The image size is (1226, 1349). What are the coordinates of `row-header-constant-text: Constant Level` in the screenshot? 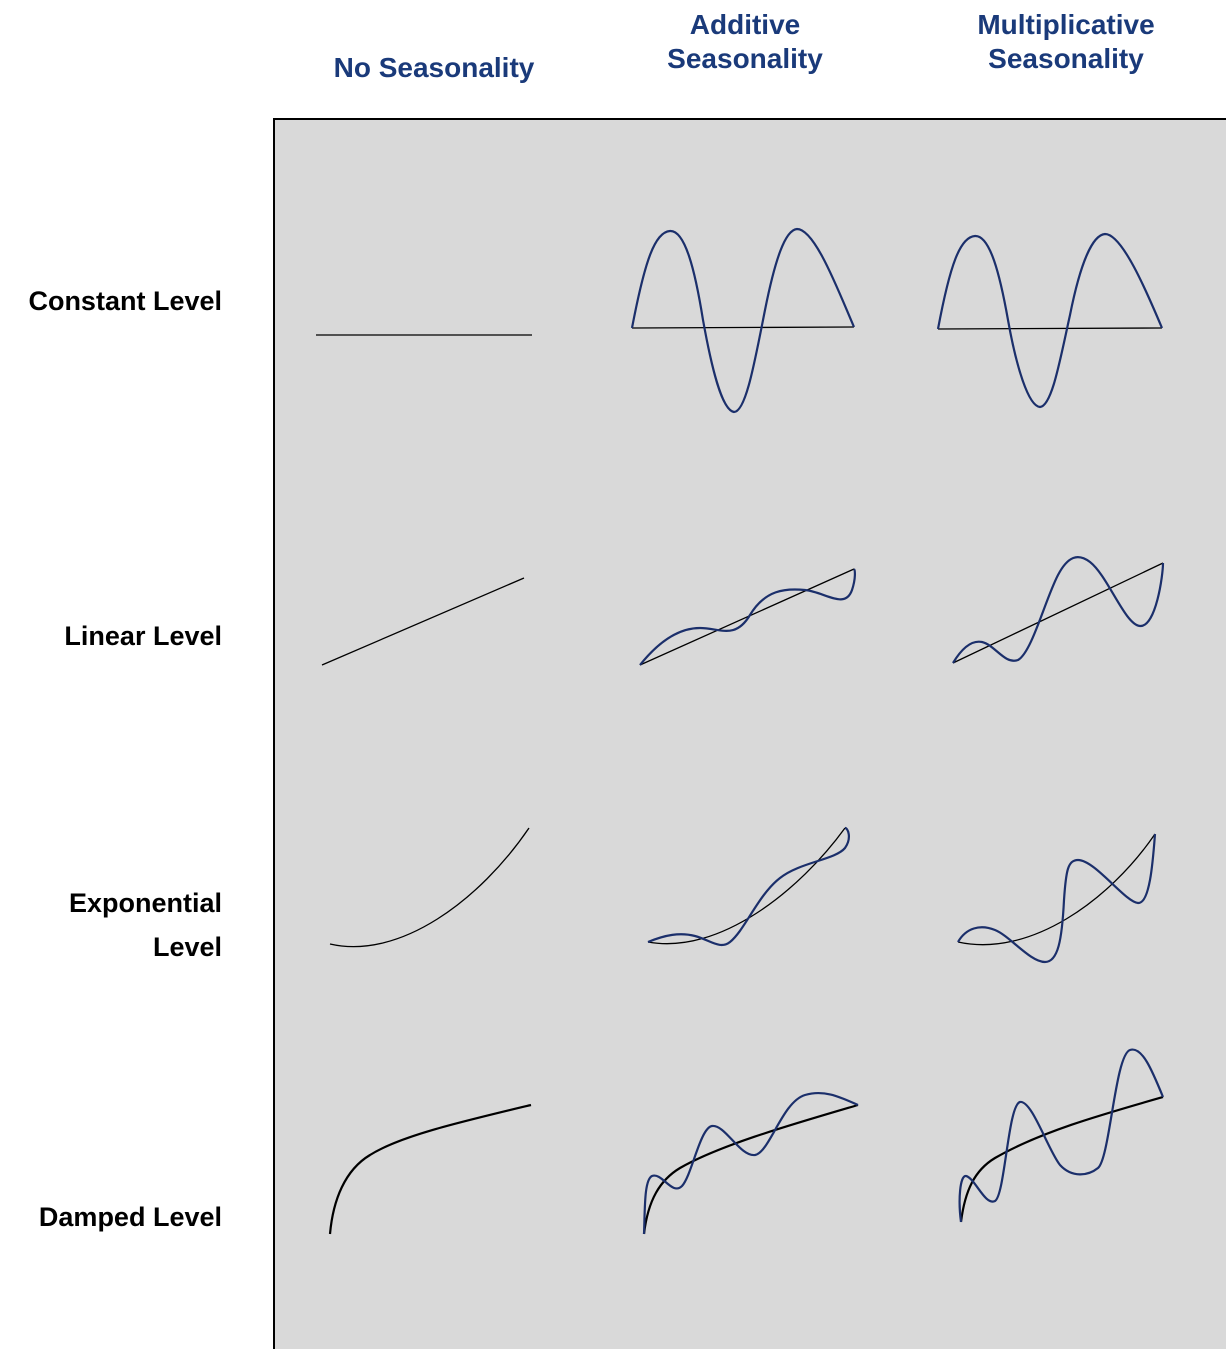 It's located at (125, 301).